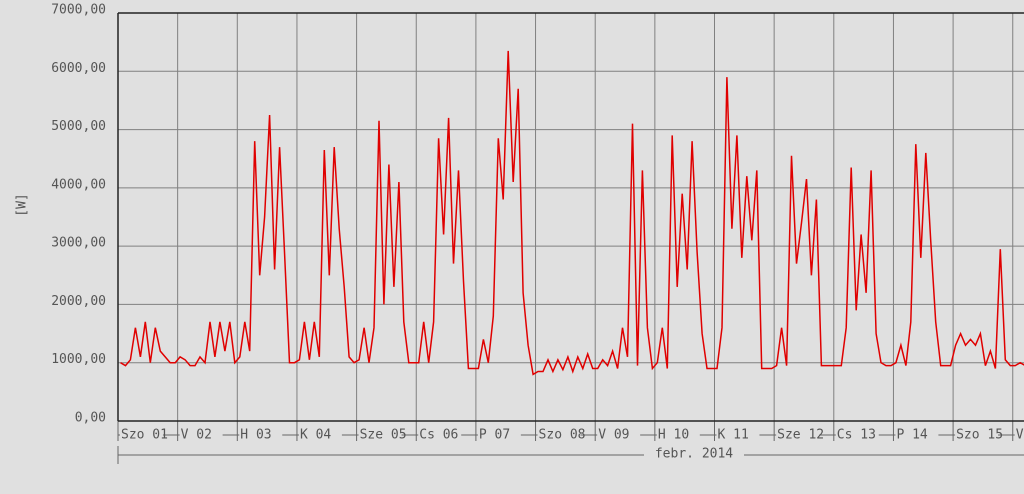 Image resolution: width=1024 pixels, height=494 pixels. Describe the element at coordinates (196, 435) in the screenshot. I see `x-tick-label: V 02` at that location.